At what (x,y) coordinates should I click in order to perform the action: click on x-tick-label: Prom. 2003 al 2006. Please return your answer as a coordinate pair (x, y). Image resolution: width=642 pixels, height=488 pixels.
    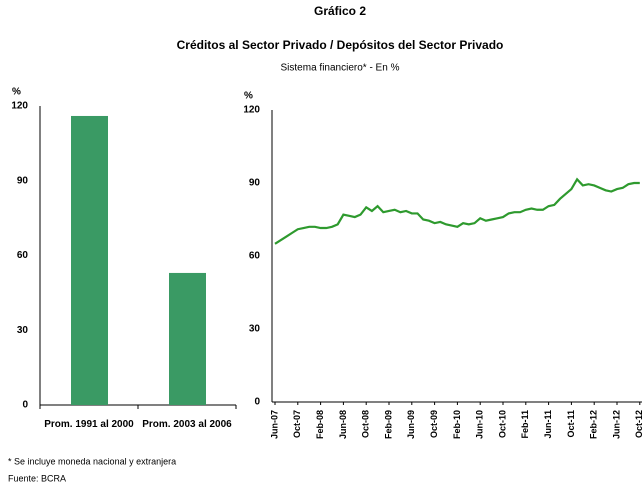
    Looking at the image, I should click on (187, 424).